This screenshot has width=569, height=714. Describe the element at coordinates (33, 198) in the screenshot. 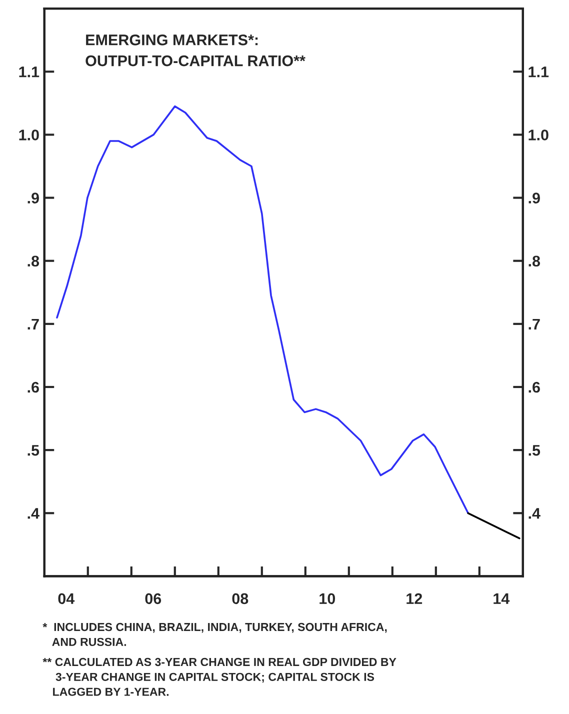

I see `y-tick-label: .9` at that location.